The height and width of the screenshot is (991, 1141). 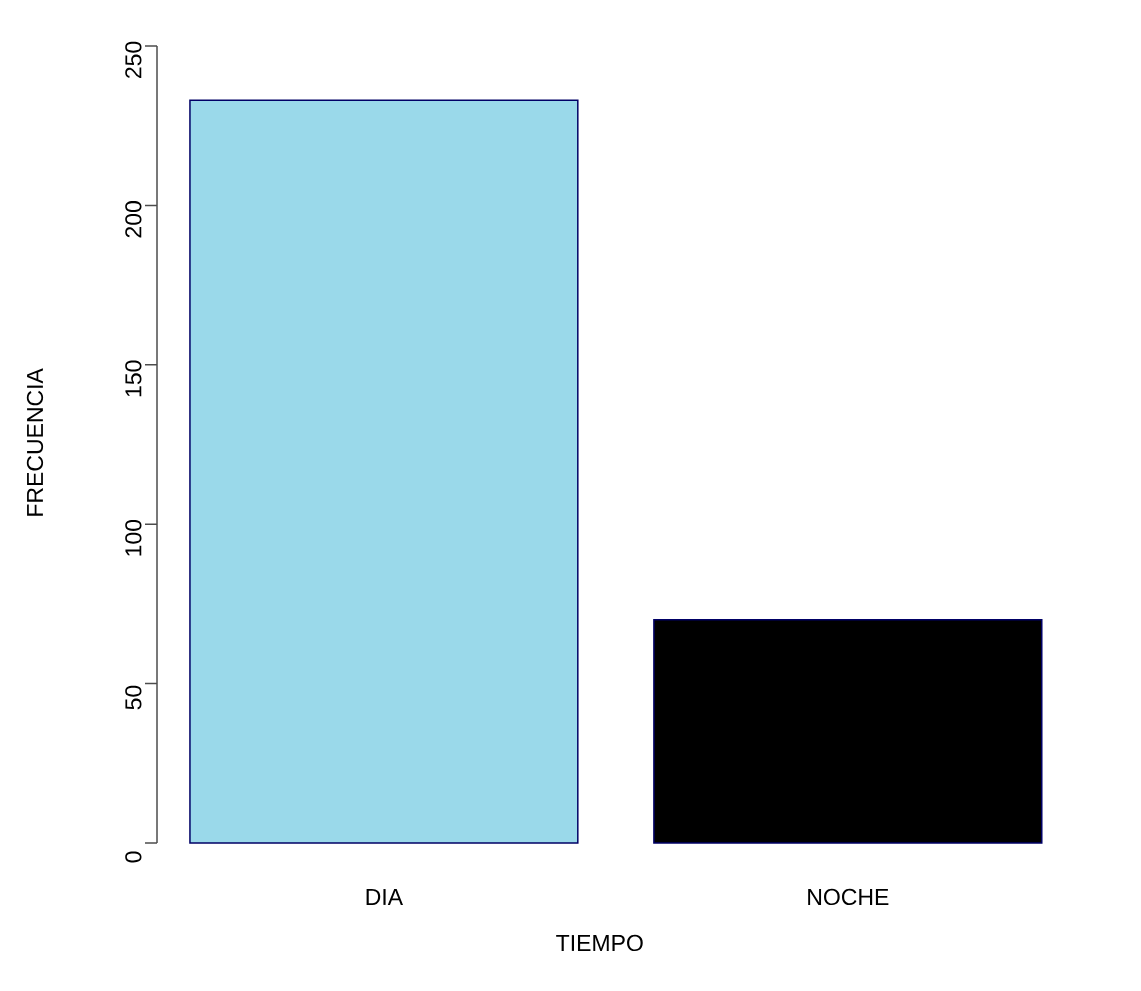 I want to click on y-axis-title: FRECUENCIA, so click(x=35, y=442).